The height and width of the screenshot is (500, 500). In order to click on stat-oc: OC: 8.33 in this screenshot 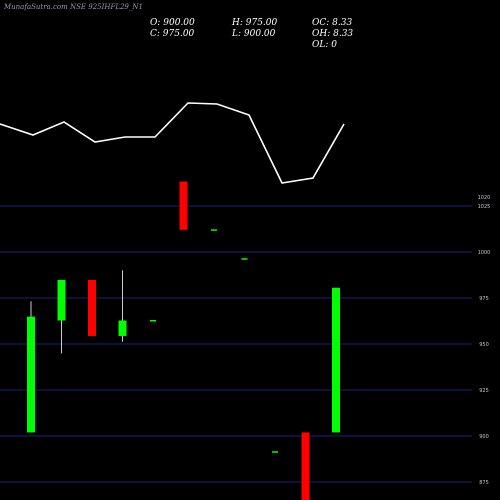, I will do `click(332, 23)`.